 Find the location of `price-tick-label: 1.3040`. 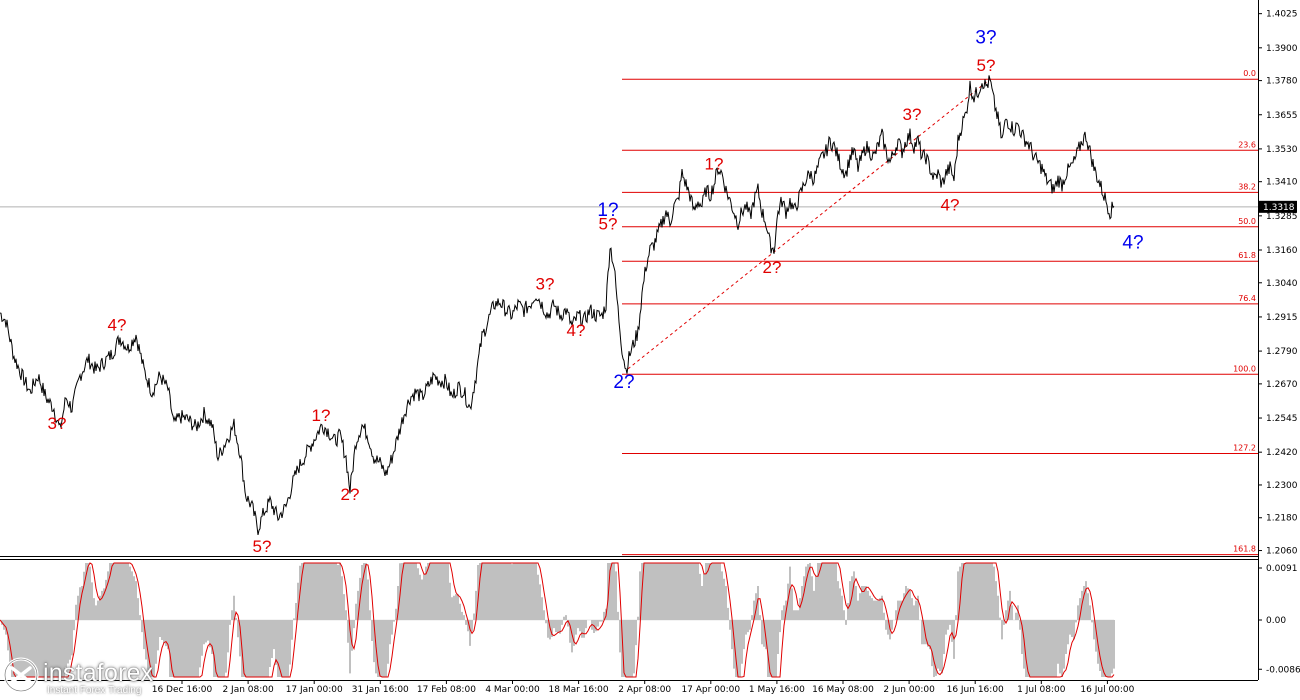

price-tick-label: 1.3040 is located at coordinates (1282, 284).